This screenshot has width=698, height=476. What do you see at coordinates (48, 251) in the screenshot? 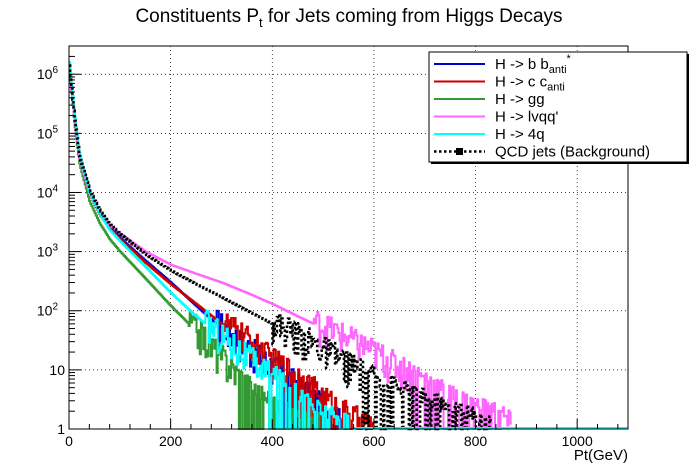
I see `y-tick-label: 10³` at bounding box center [48, 251].